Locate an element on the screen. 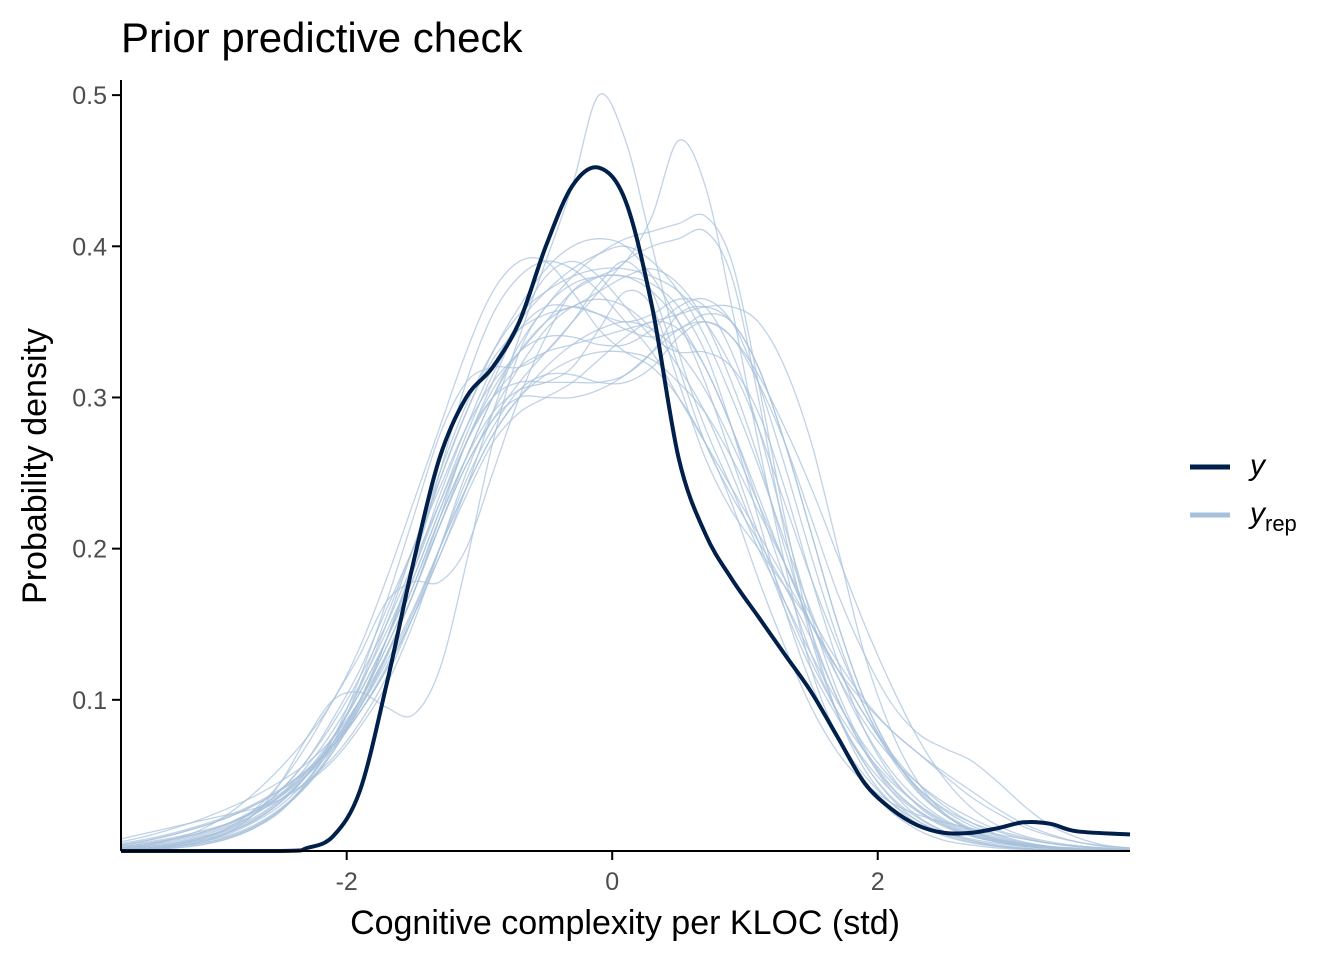 This screenshot has height=960, width=1344. x-axis-label: Cognitive complexity per KLOC (std) is located at coordinates (625, 923).